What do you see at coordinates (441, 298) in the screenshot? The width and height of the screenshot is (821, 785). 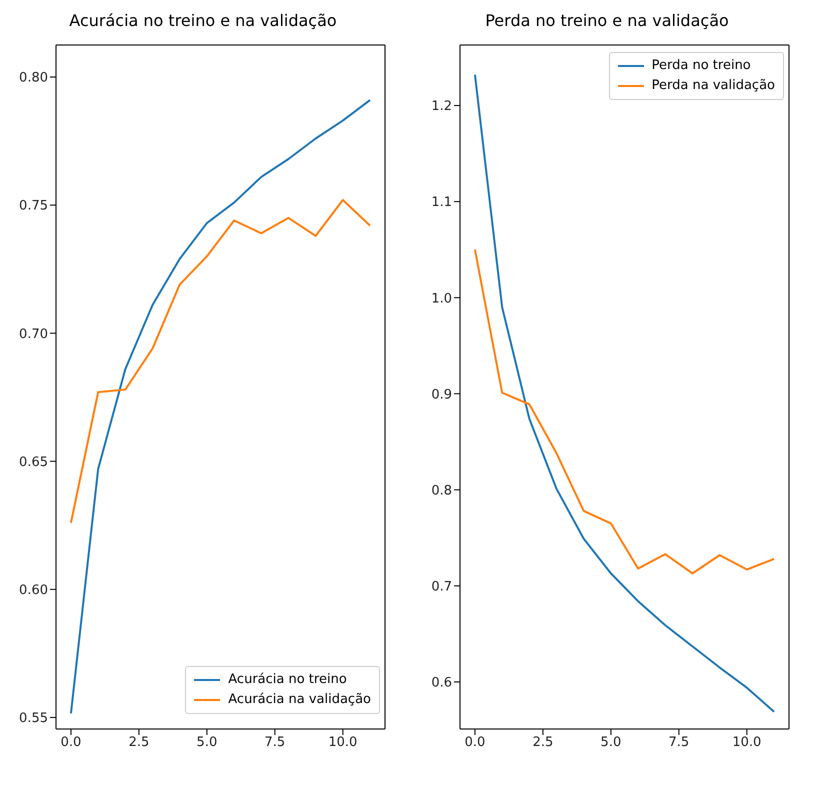 I see `y-tick-label: 1.0` at bounding box center [441, 298].